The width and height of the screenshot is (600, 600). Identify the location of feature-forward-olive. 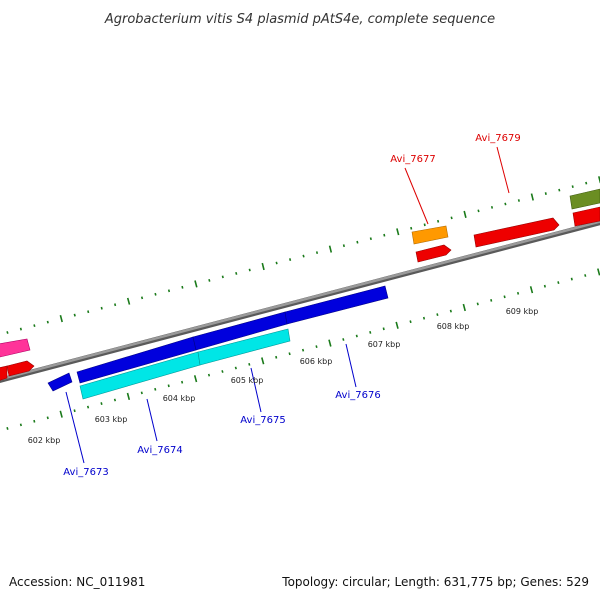
(584, 199).